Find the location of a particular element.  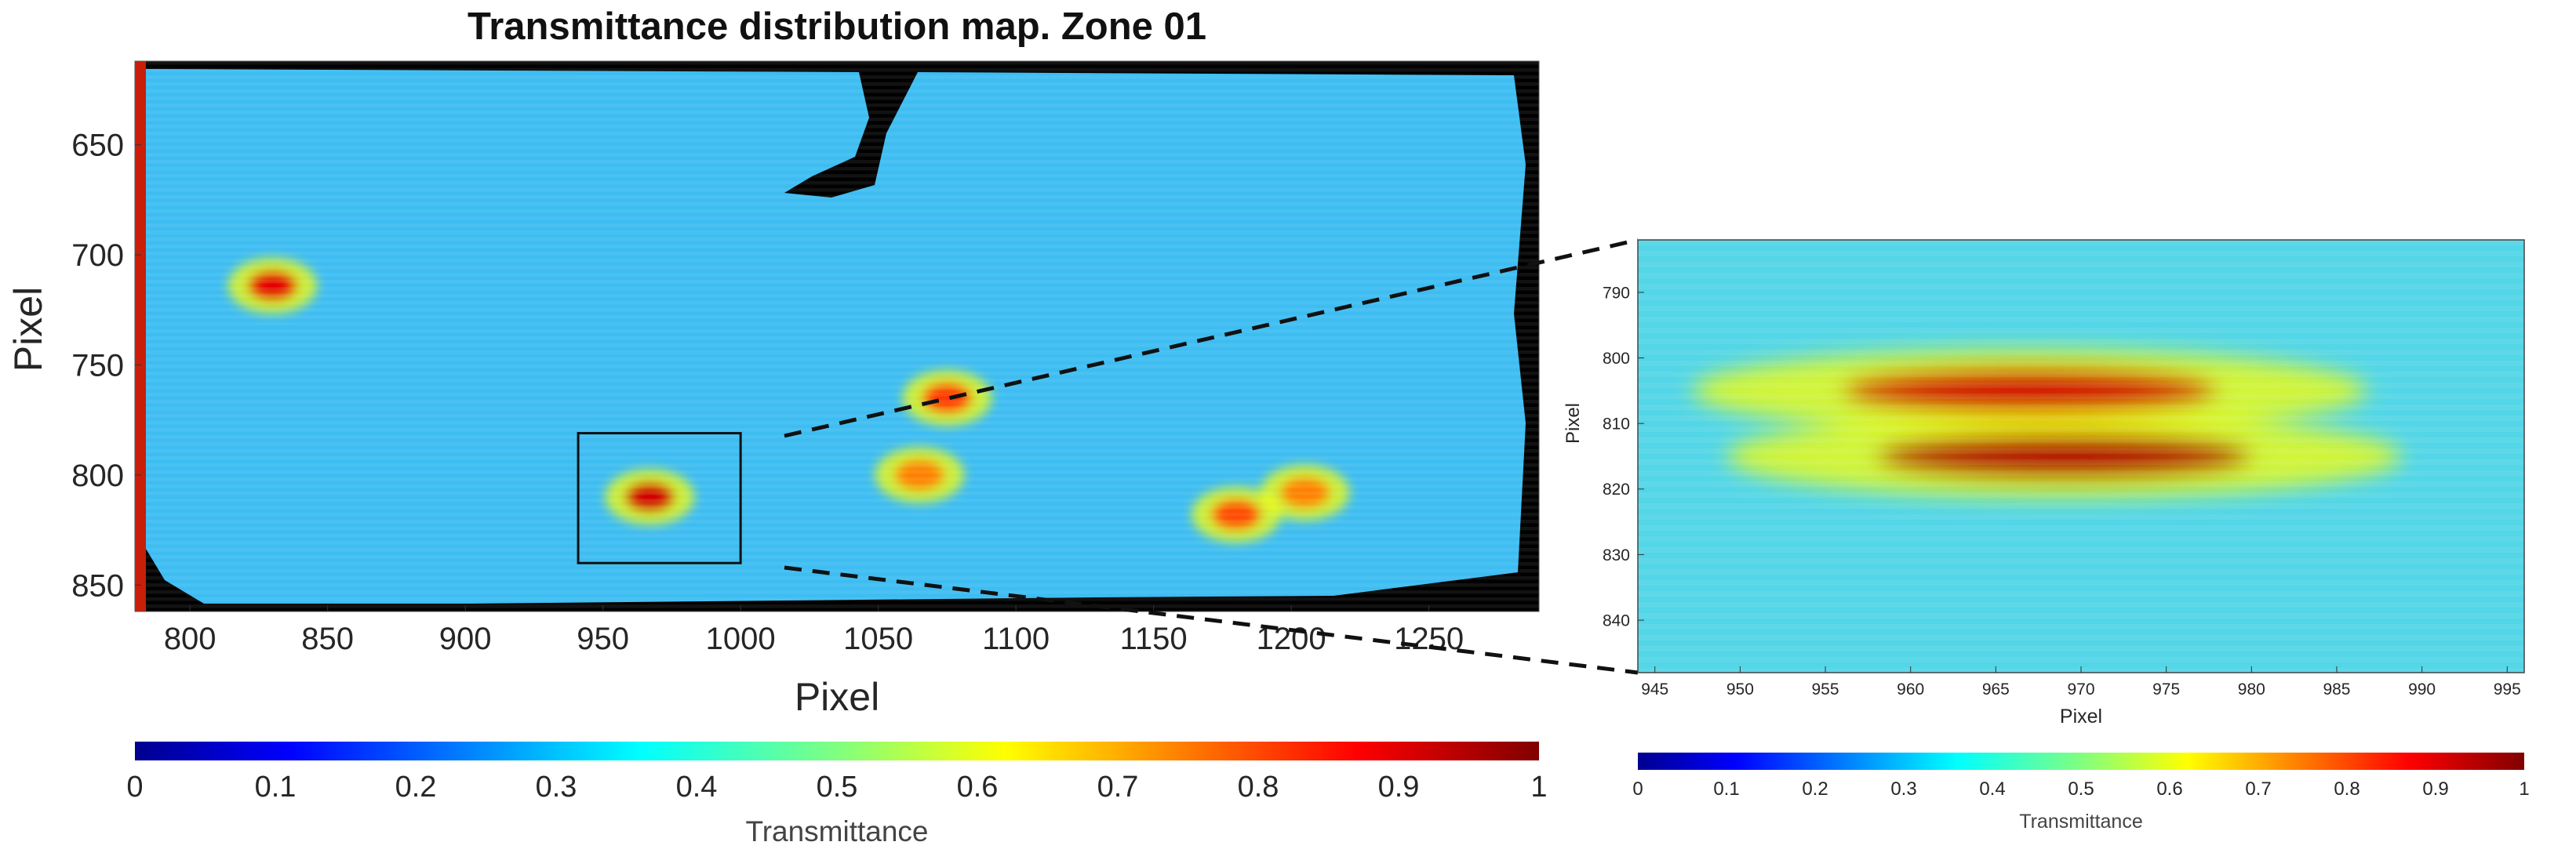

zoom-y-tick-label: 820 is located at coordinates (1617, 490).